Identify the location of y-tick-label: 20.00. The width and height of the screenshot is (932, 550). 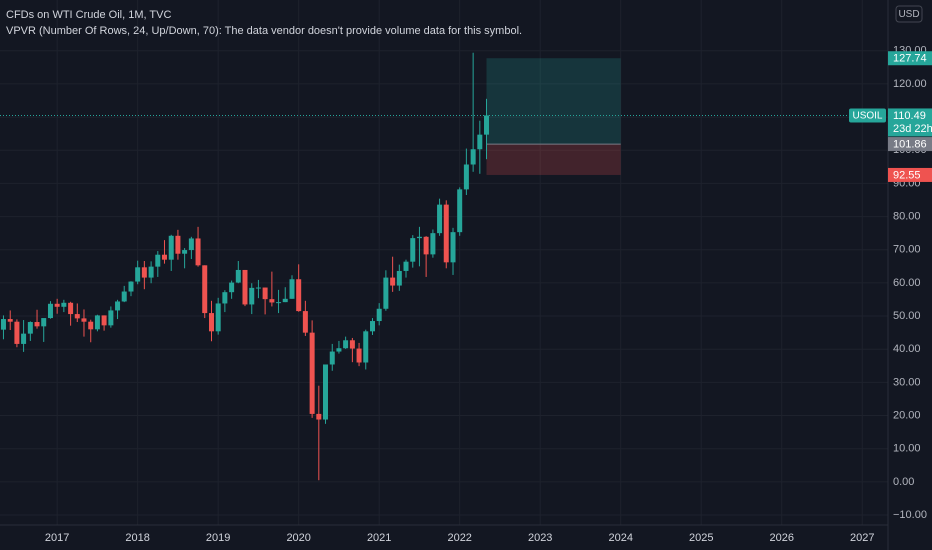
(907, 415).